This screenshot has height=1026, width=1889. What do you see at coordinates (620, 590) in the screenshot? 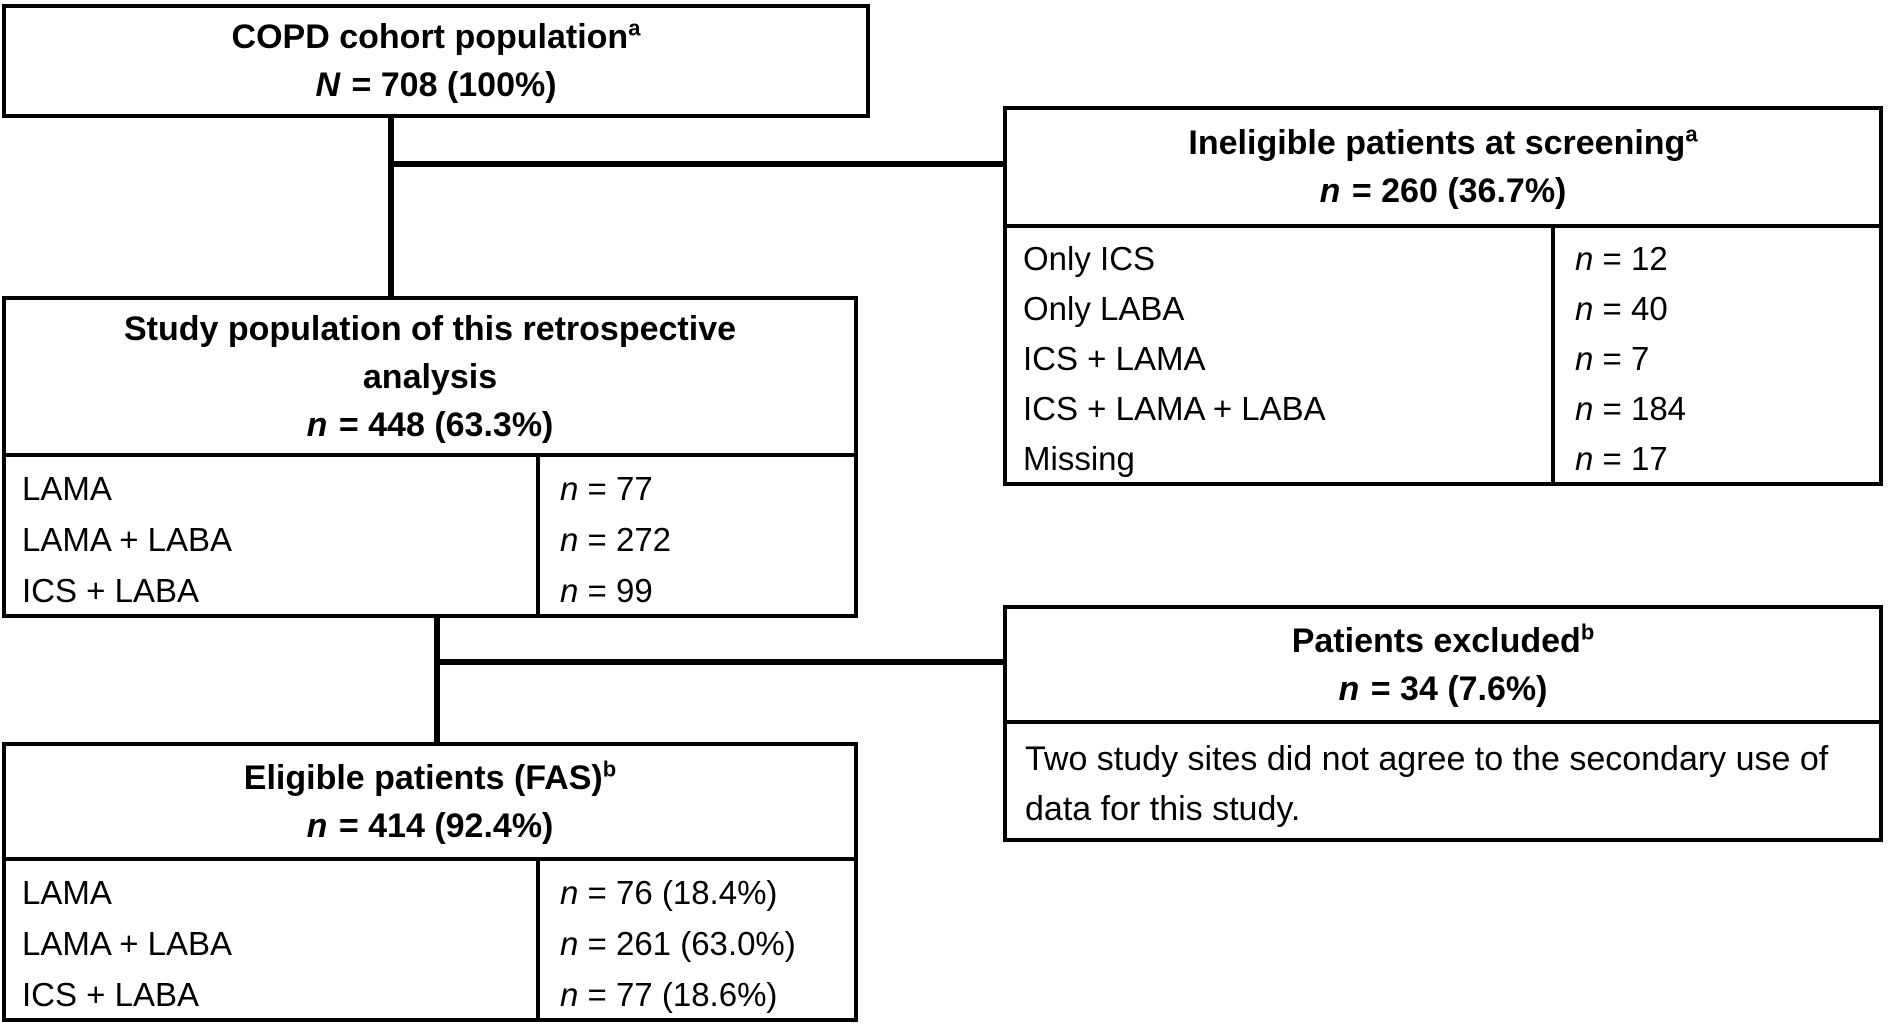
I see `count-value: = 99` at bounding box center [620, 590].